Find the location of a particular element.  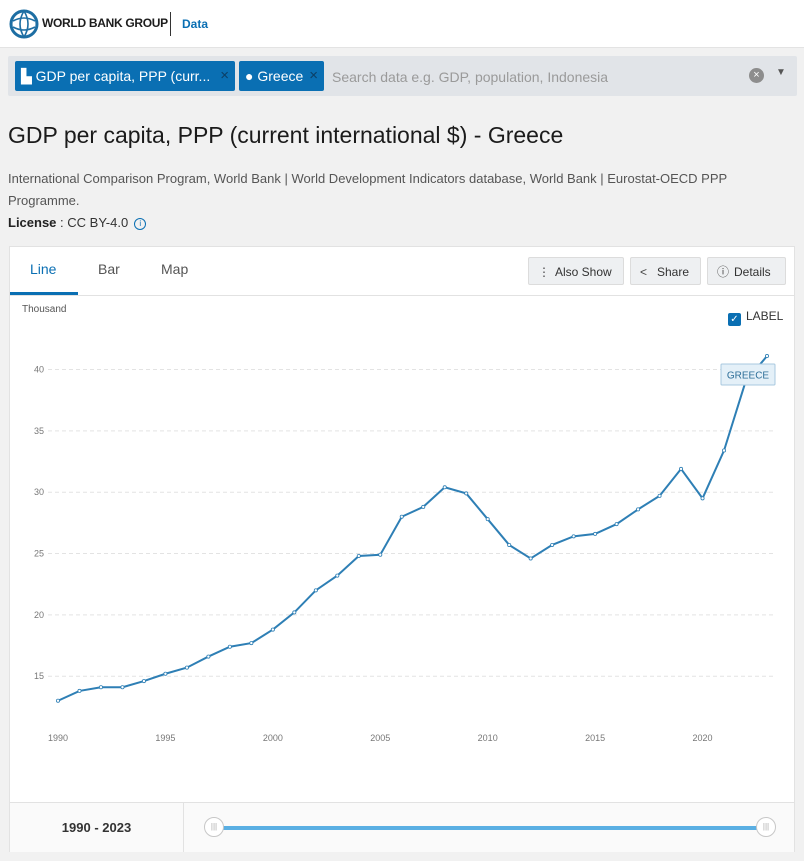

top-bar: WORLD BANK GROUP Data is located at coordinates (402, 24).